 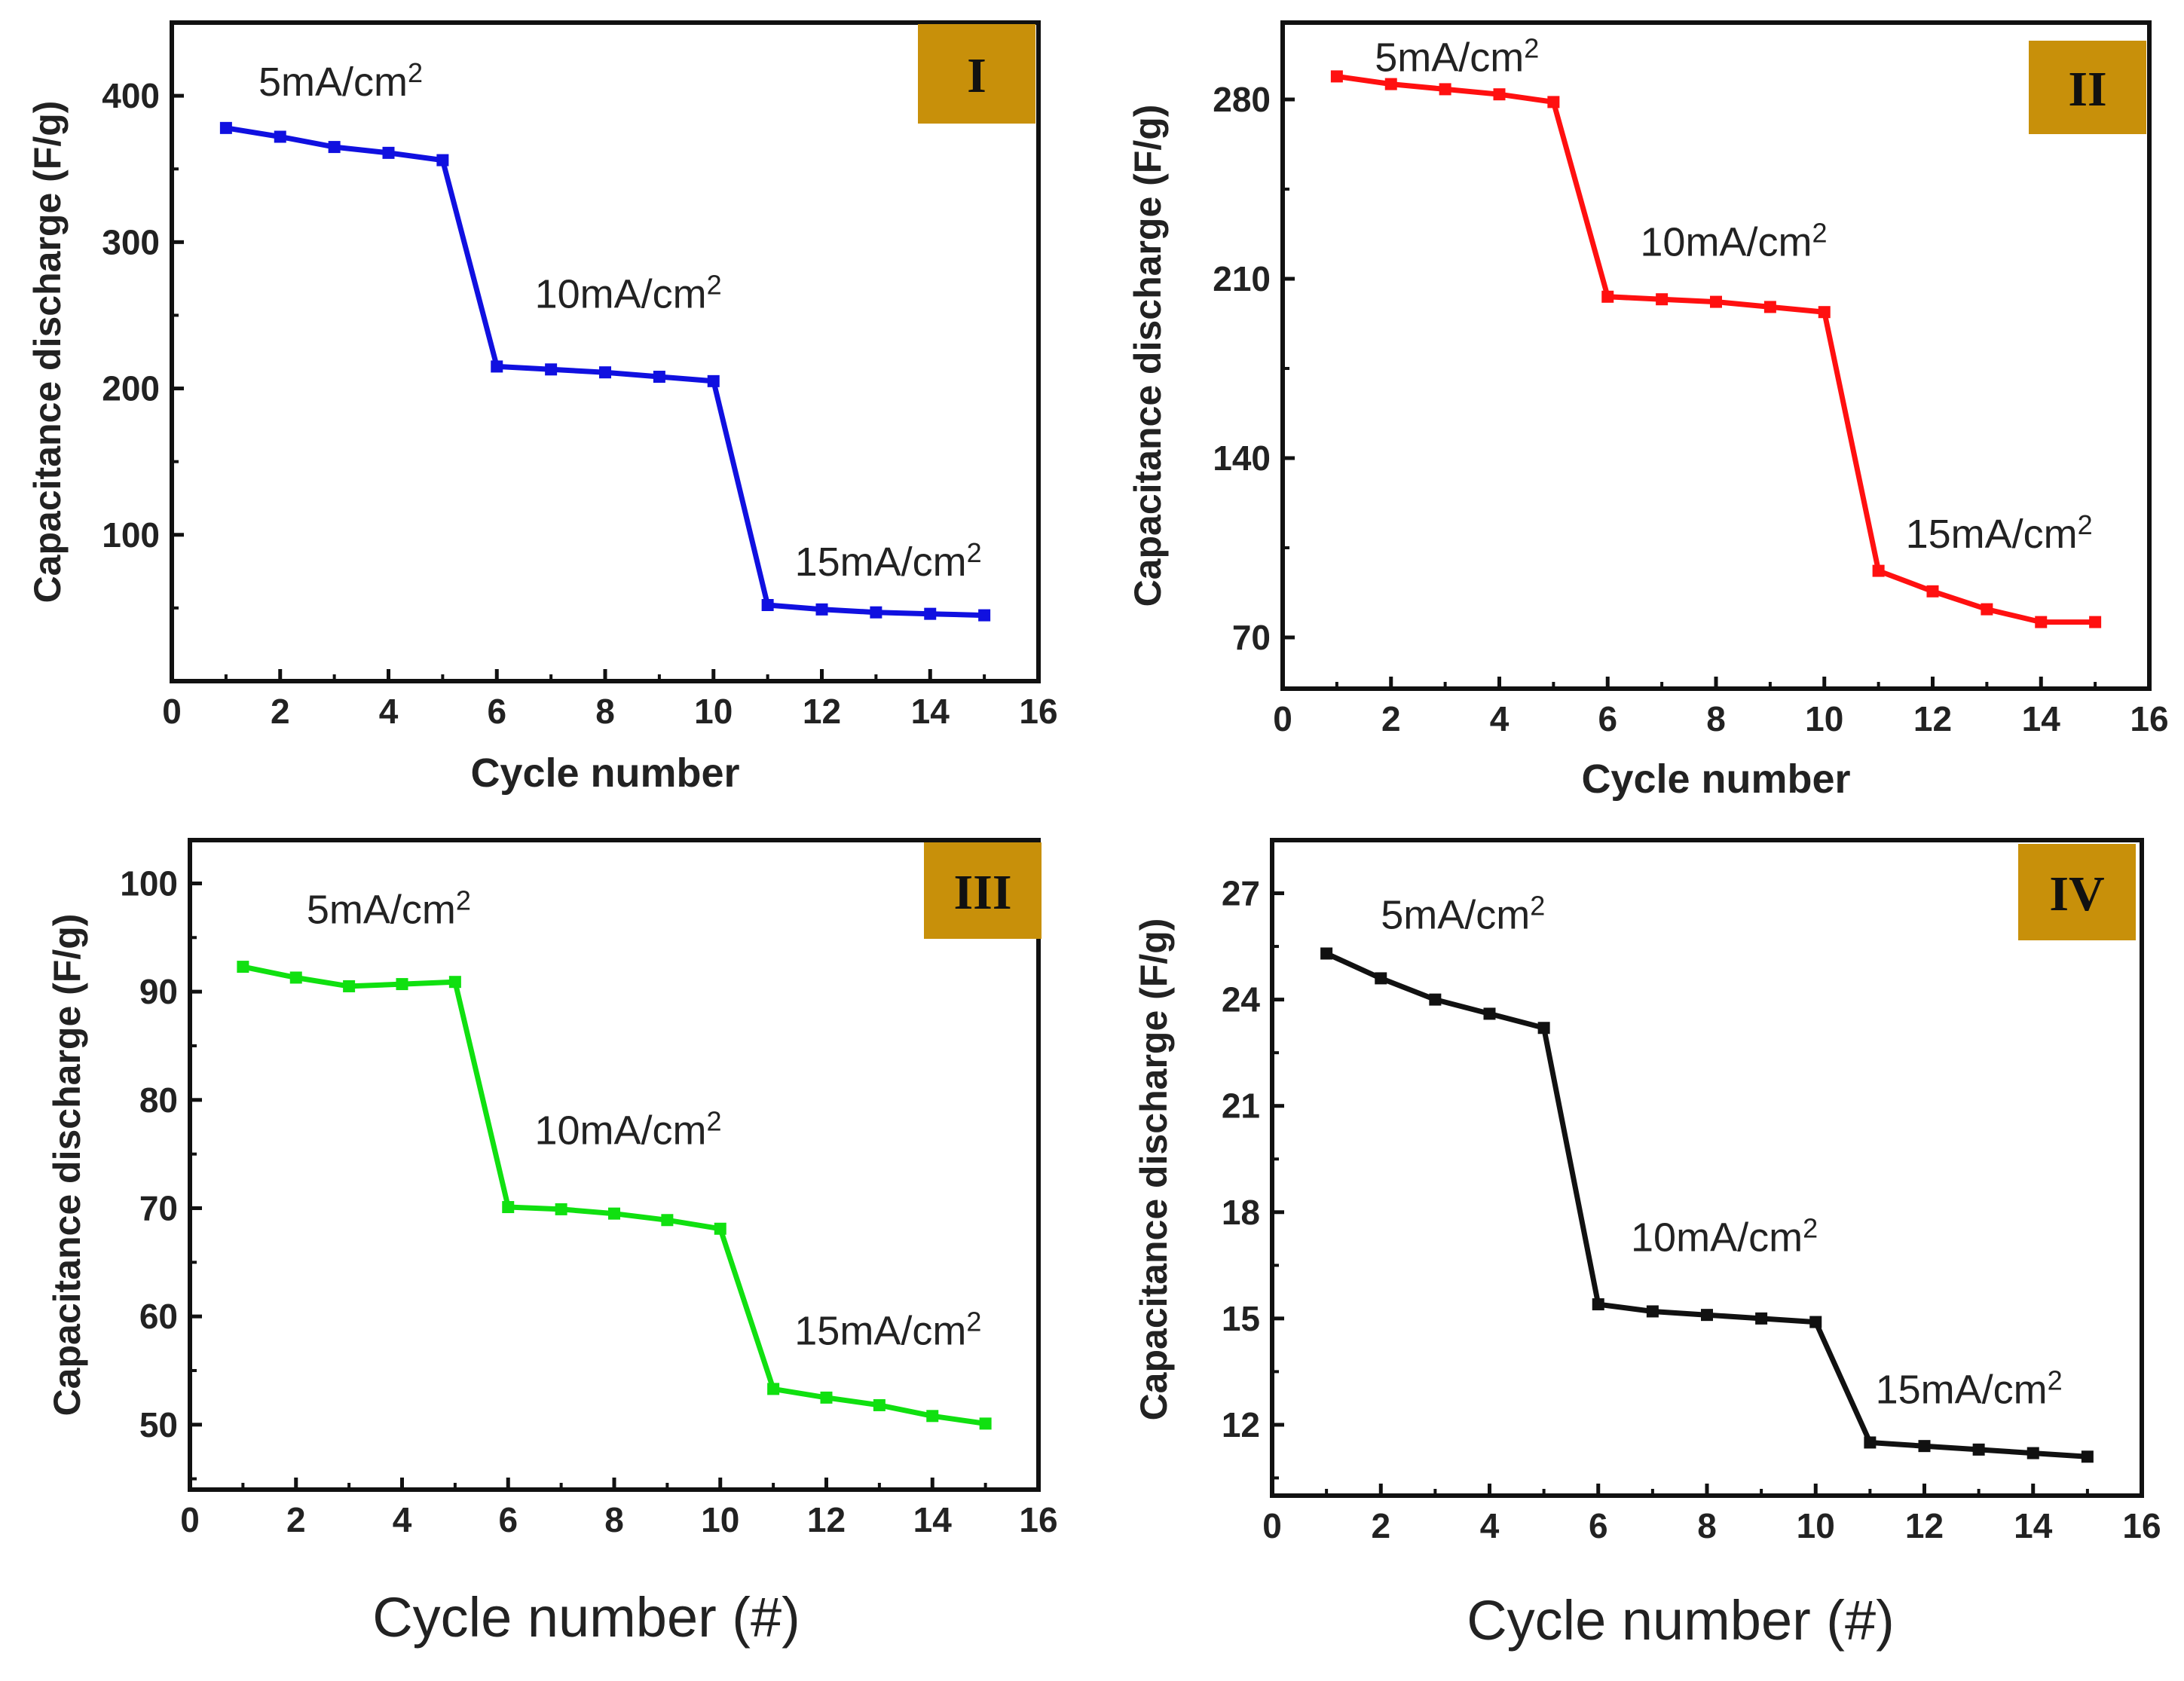 What do you see at coordinates (2076, 893) in the screenshot?
I see `panel-badge-label: IV` at bounding box center [2076, 893].